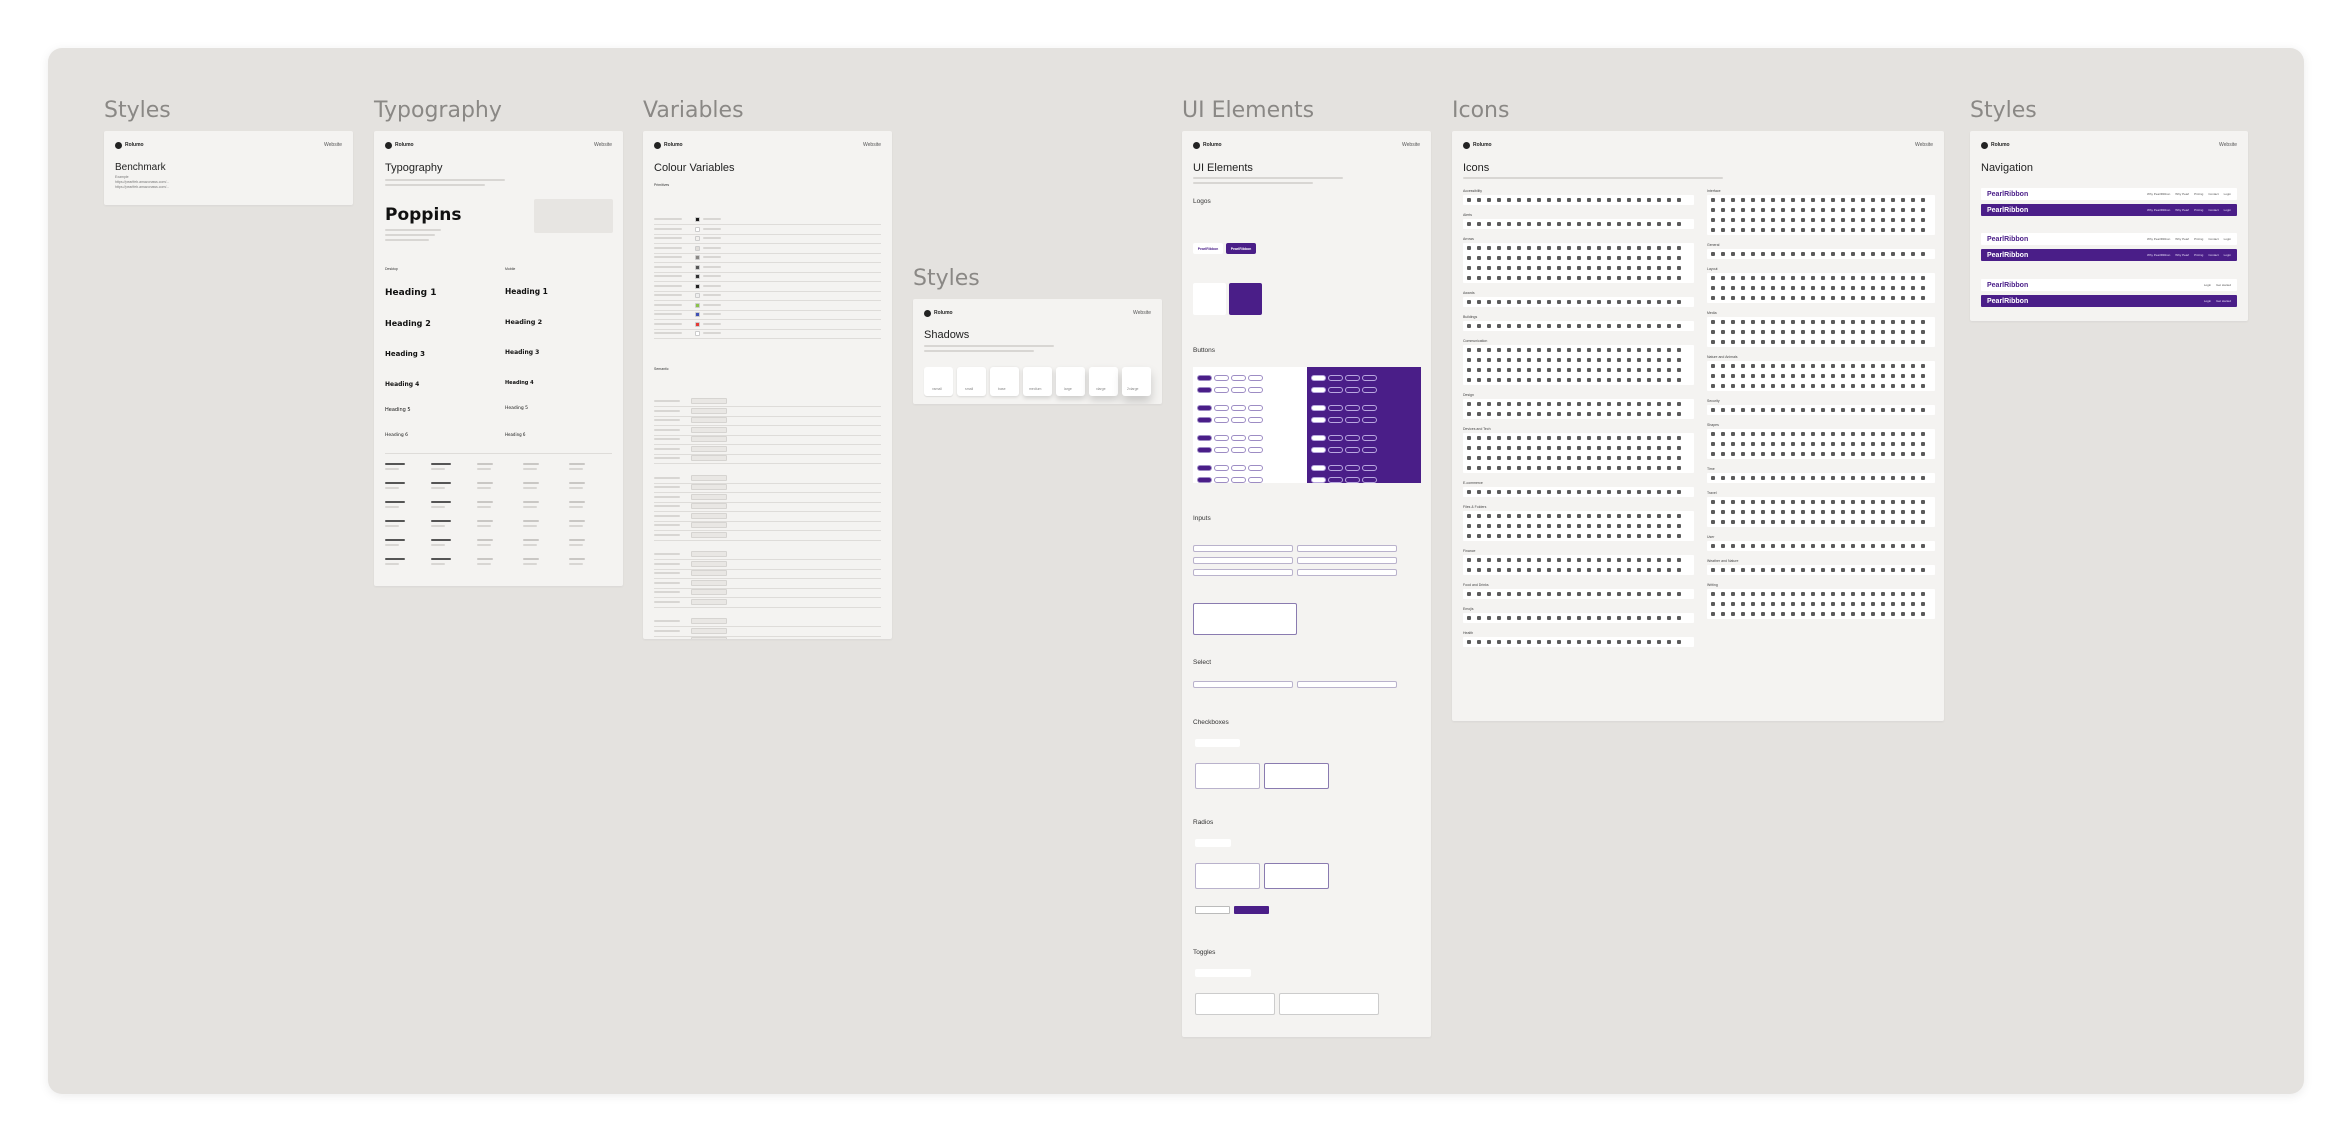  I want to click on navbar-logo: PearlRibbon, so click(2008, 285).